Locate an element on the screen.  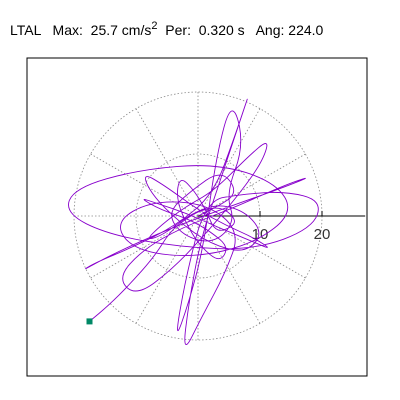
angle-value: 224.0 is located at coordinates (306, 30).